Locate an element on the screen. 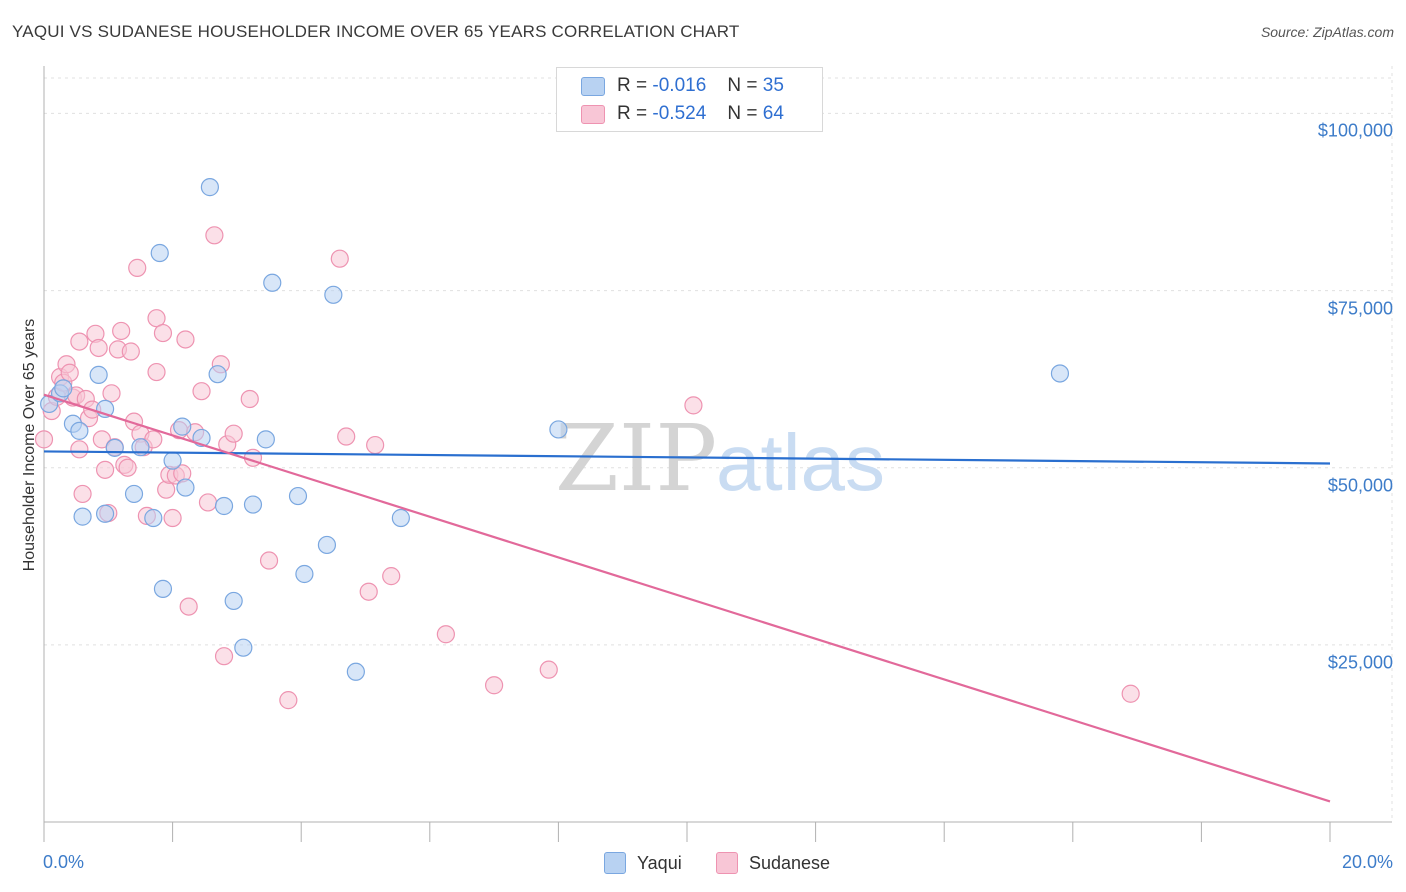 This screenshot has height=892, width=1406. legend-swatch-yaqui is located at coordinates (593, 86).